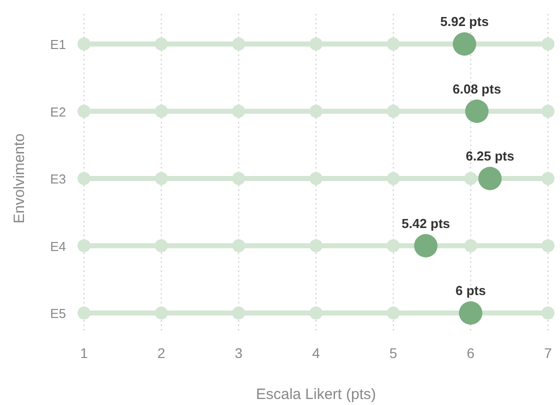 The image size is (560, 405). I want to click on data-label: 6 pts, so click(470, 290).